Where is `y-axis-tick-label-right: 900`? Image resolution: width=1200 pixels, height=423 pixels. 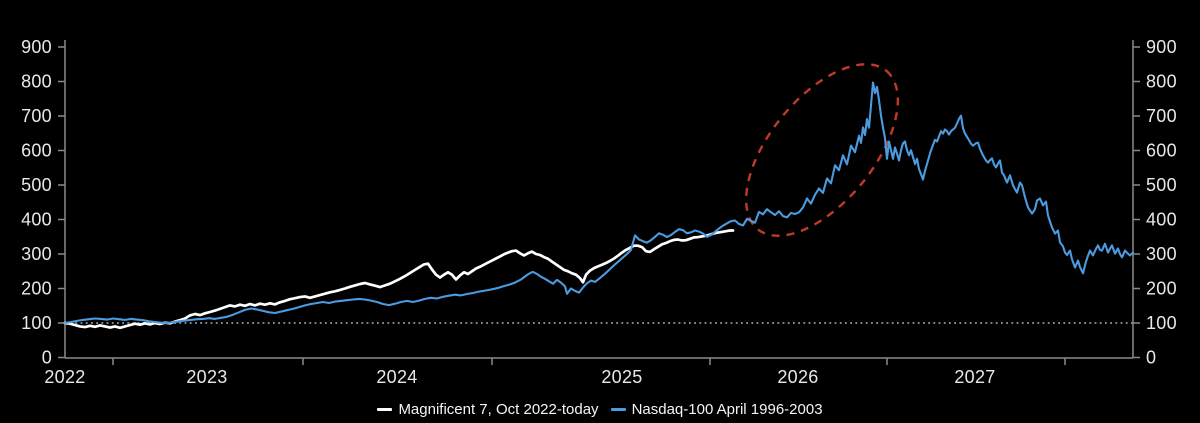 y-axis-tick-label-right: 900 is located at coordinates (1161, 47).